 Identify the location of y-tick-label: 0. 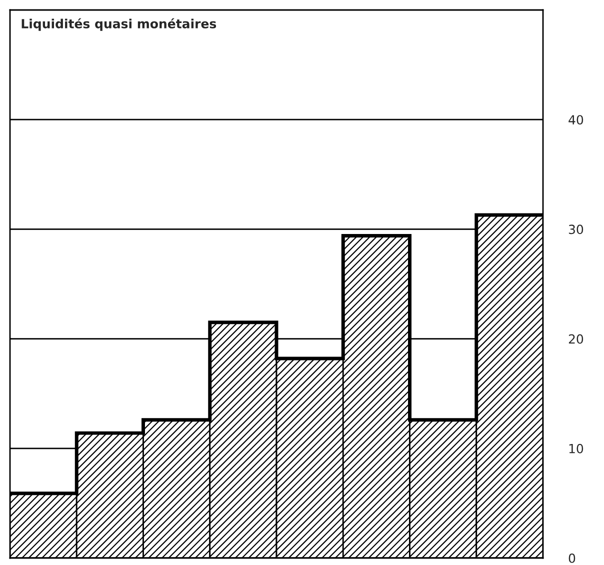
(572, 558).